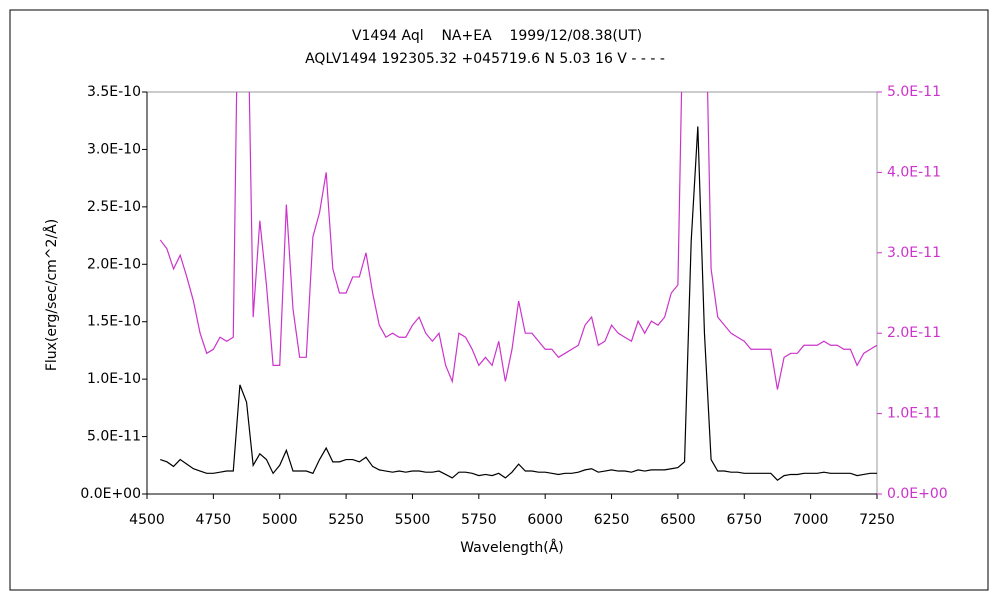  I want to click on x-tick-label: 7000, so click(811, 520).